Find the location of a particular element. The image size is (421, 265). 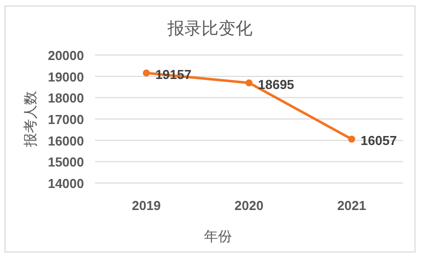

data-label: 18695 is located at coordinates (276, 84).